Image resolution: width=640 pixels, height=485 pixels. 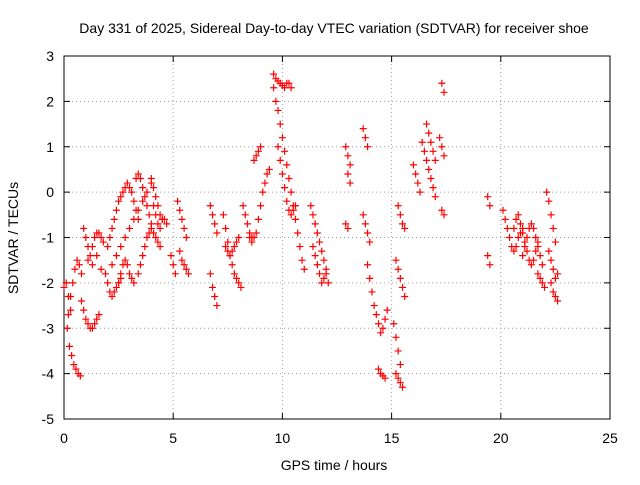 I want to click on x-tick-label: 5, so click(x=173, y=438).